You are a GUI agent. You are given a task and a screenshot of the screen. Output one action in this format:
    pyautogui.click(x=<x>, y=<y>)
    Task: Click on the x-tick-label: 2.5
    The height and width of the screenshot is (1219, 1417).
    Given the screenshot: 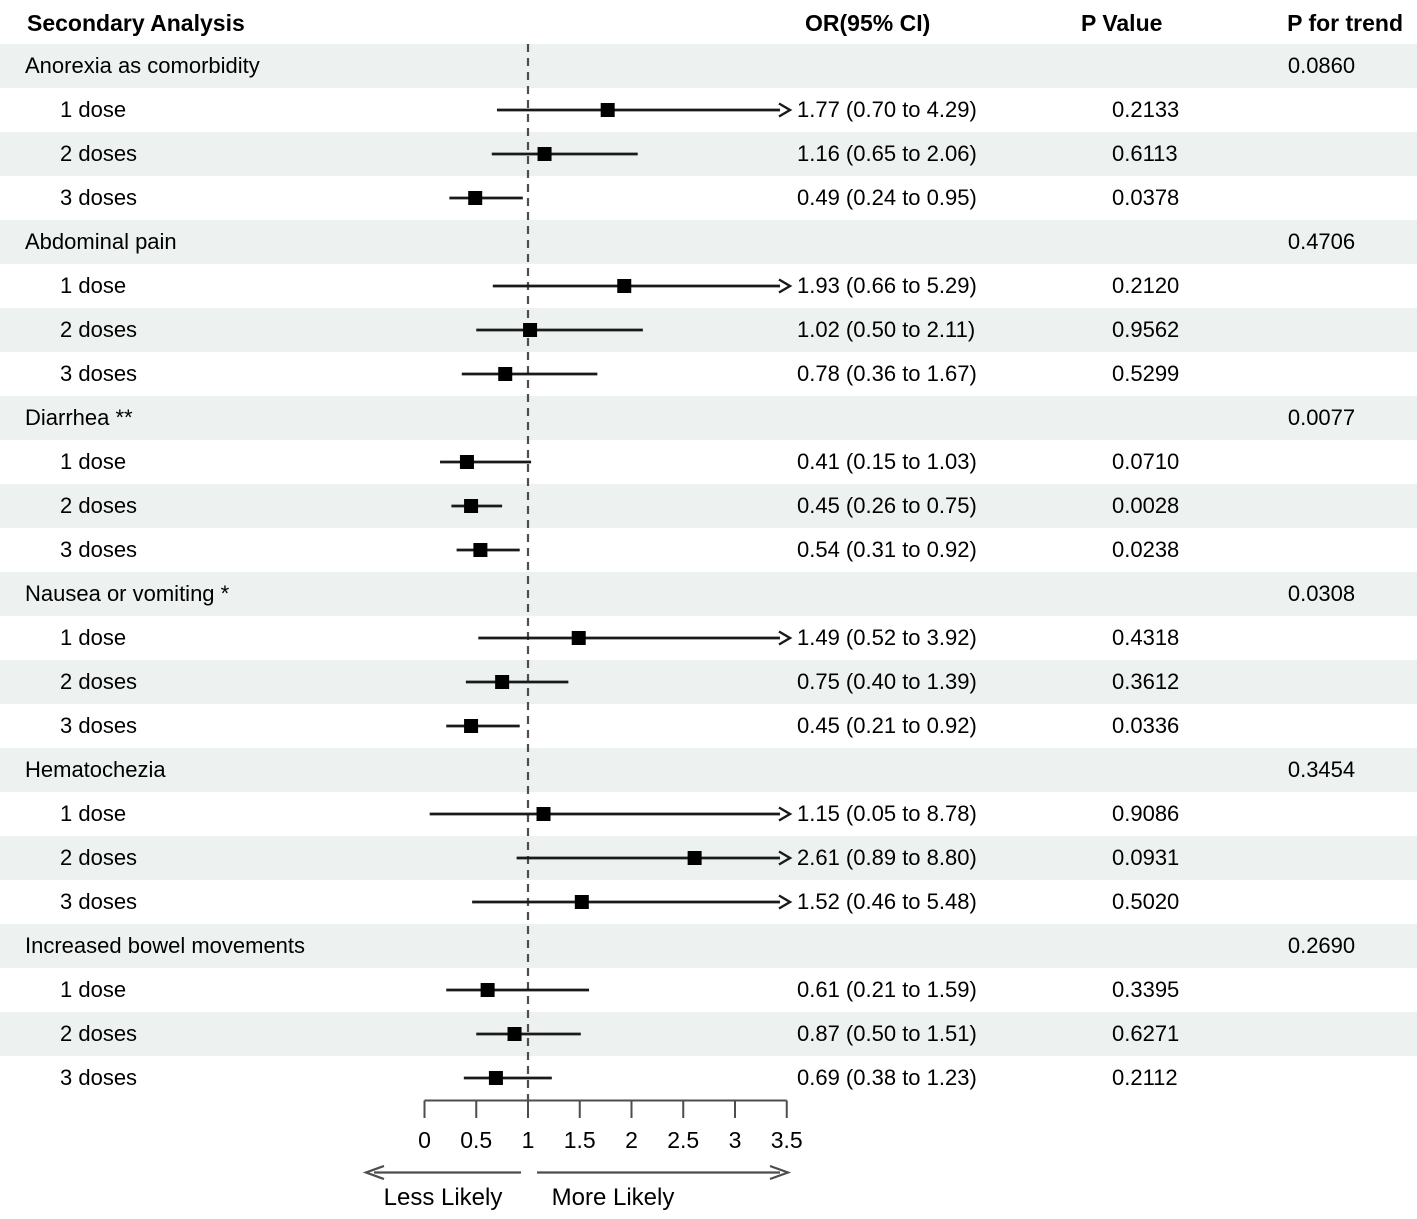 What is the action you would take?
    pyautogui.click(x=683, y=1140)
    